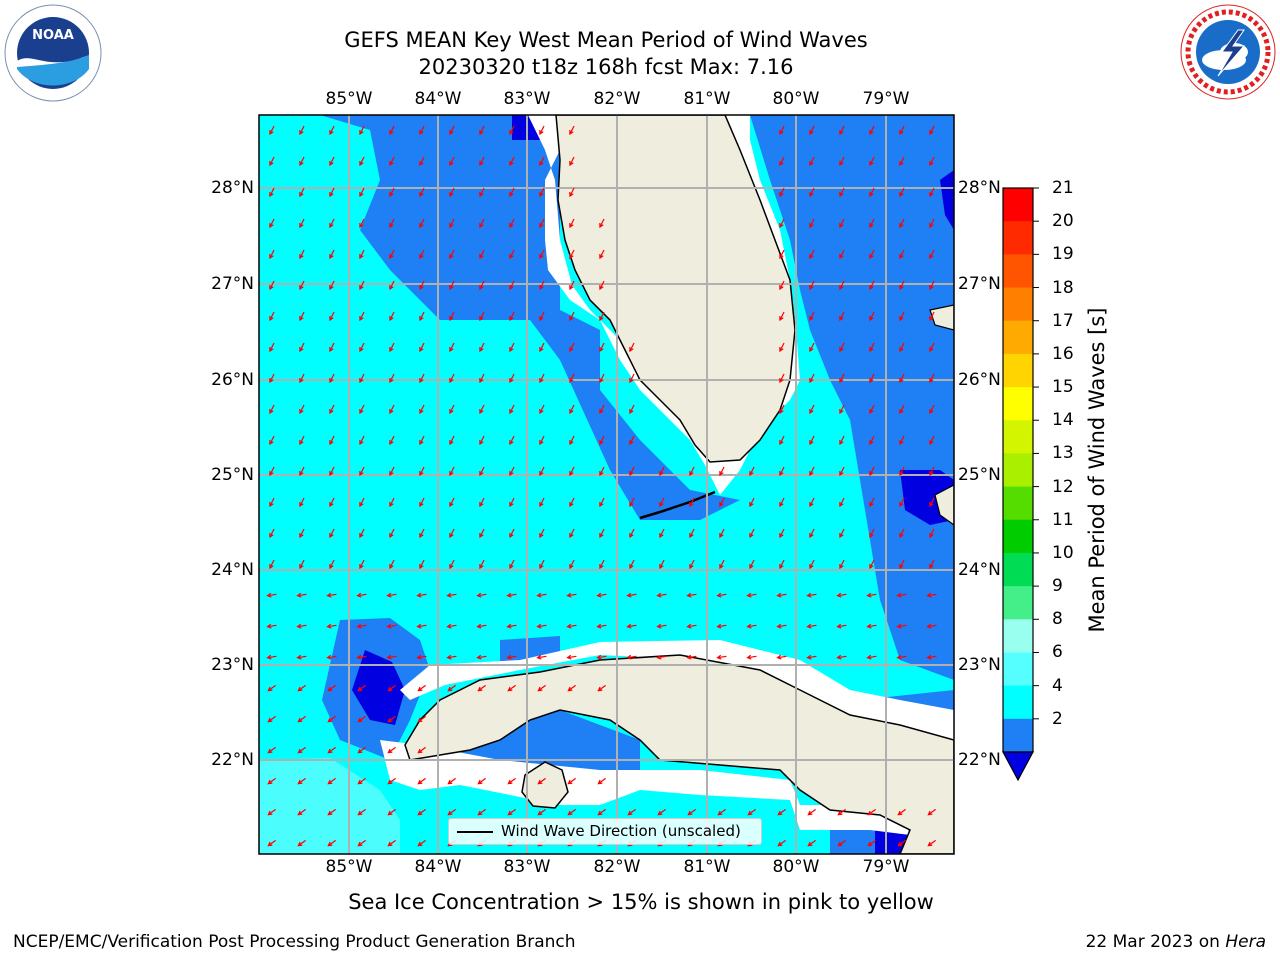 Image resolution: width=1280 pixels, height=960 pixels. What do you see at coordinates (886, 867) in the screenshot?
I see `lon-label-bottom: 79°W` at bounding box center [886, 867].